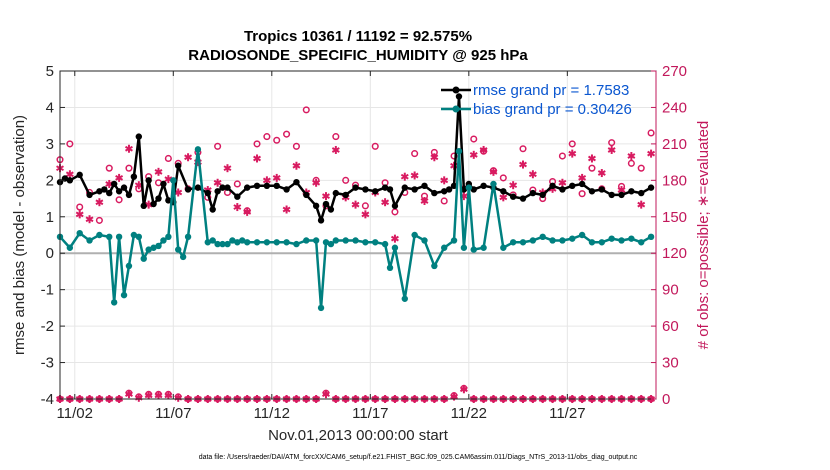  What do you see at coordinates (456, 109) in the screenshot?
I see `legend-bias-marker` at bounding box center [456, 109].